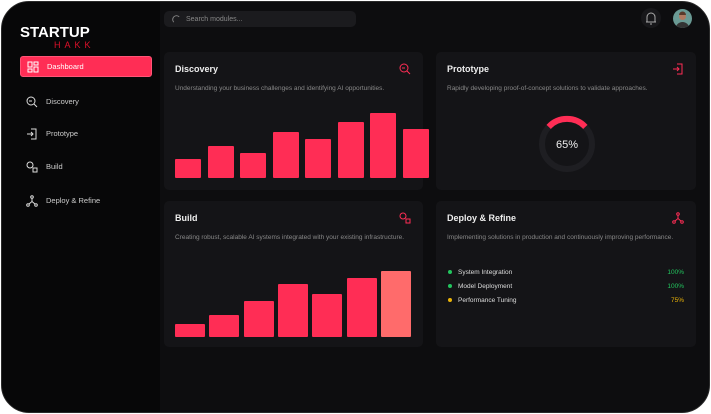 This screenshot has height=414, width=711. Describe the element at coordinates (468, 69) in the screenshot. I see `card-title: Prototype` at that location.